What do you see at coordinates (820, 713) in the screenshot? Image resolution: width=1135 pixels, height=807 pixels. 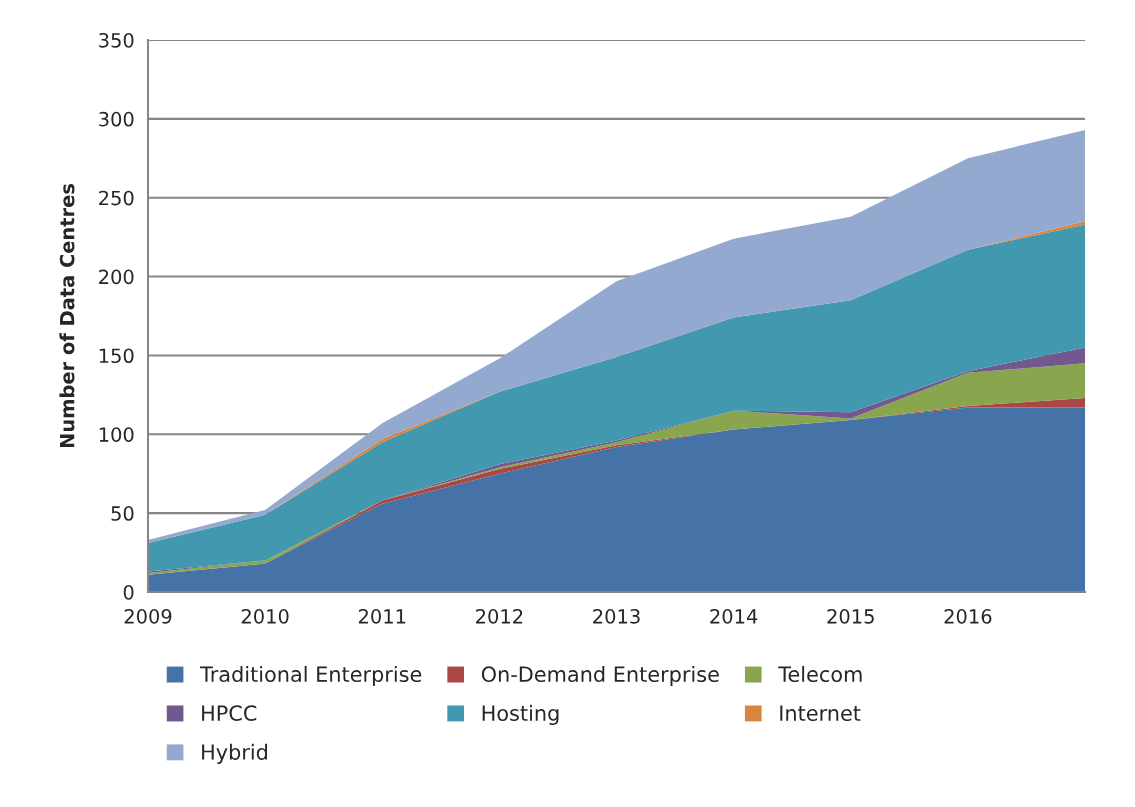 I see `legend-label: Internet` at bounding box center [820, 713].